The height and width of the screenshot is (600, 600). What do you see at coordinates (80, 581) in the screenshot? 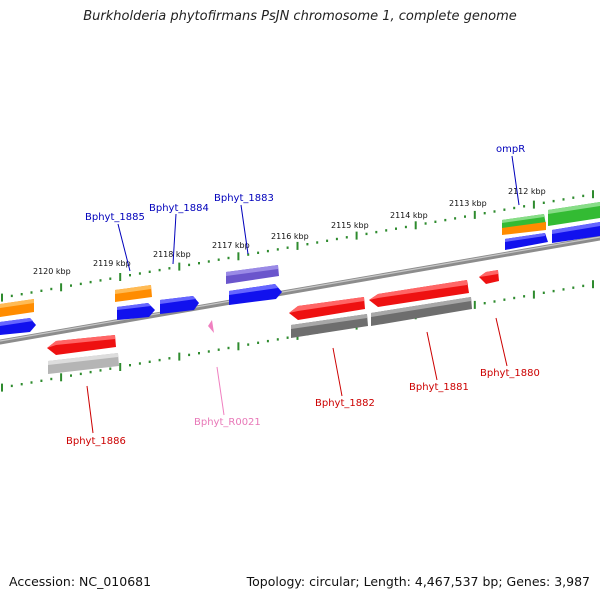
I see `accession-text: Accession: NC_010681` at bounding box center [80, 581].